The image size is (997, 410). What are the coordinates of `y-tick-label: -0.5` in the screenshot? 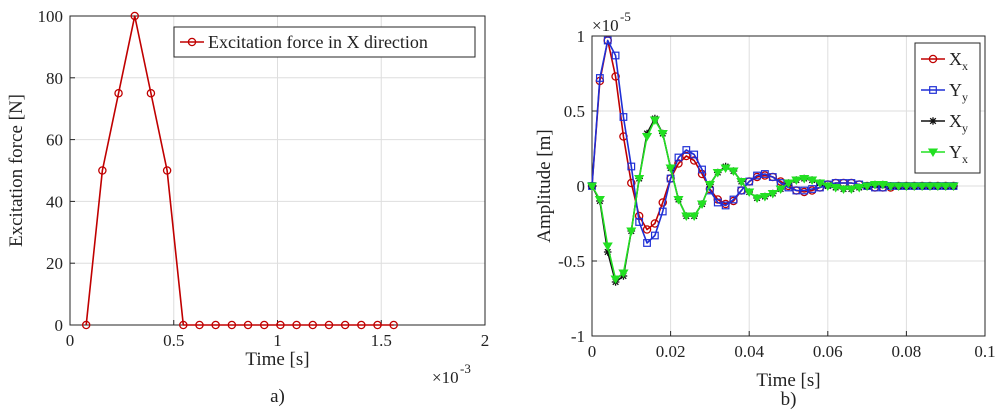 It's located at (571, 261).